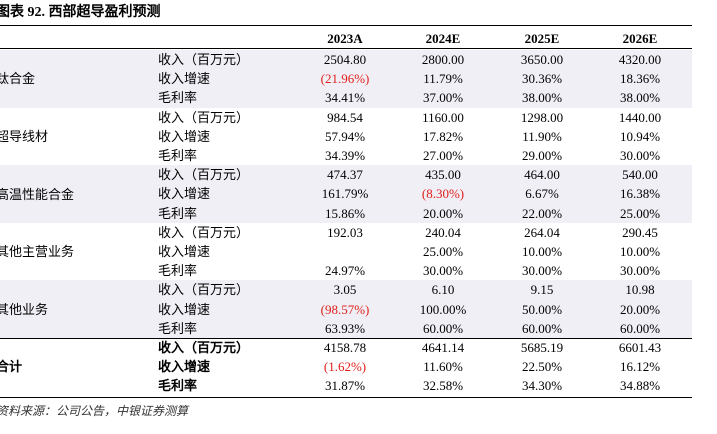  I want to click on cell: 6.10, so click(443, 290).